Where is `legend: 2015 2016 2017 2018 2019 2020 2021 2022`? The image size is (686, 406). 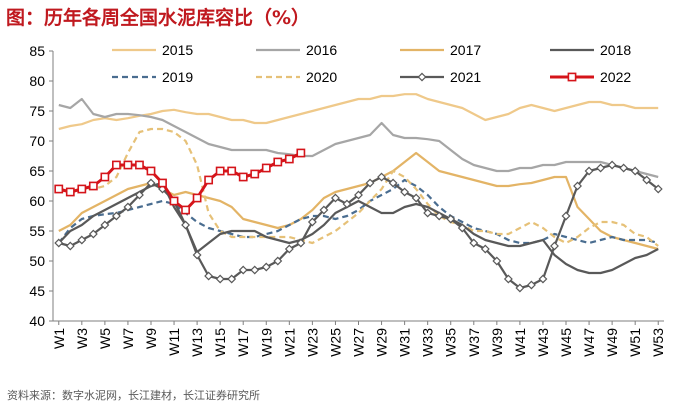
legend: 2015 2016 2017 2018 2019 2020 2021 2022 is located at coordinates (371, 63).